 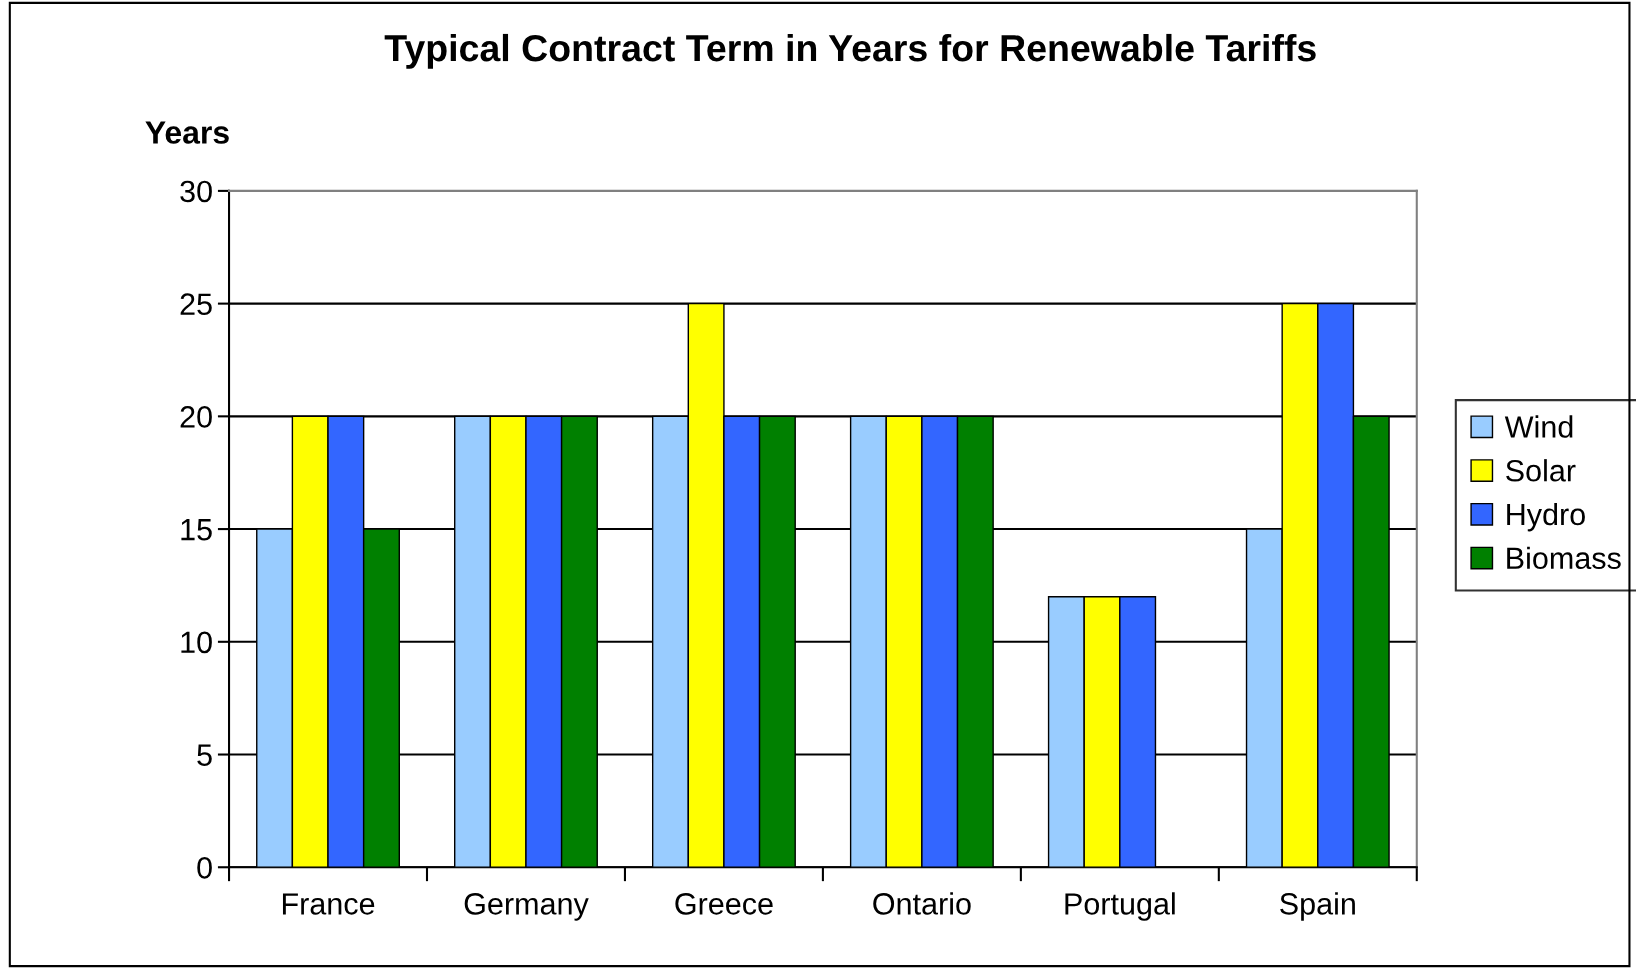 What do you see at coordinates (850, 51) in the screenshot?
I see `chart-title: Typical Contract Term in Years for Renewable Tariffs` at bounding box center [850, 51].